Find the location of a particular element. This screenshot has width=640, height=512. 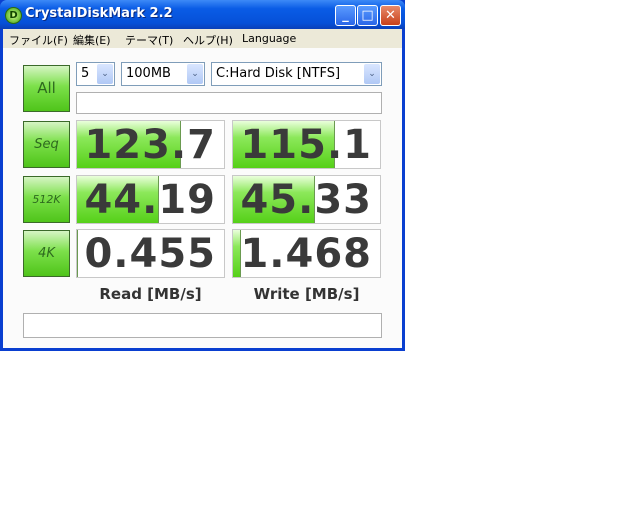

read-result-seq: 123.7 is located at coordinates (150, 144).